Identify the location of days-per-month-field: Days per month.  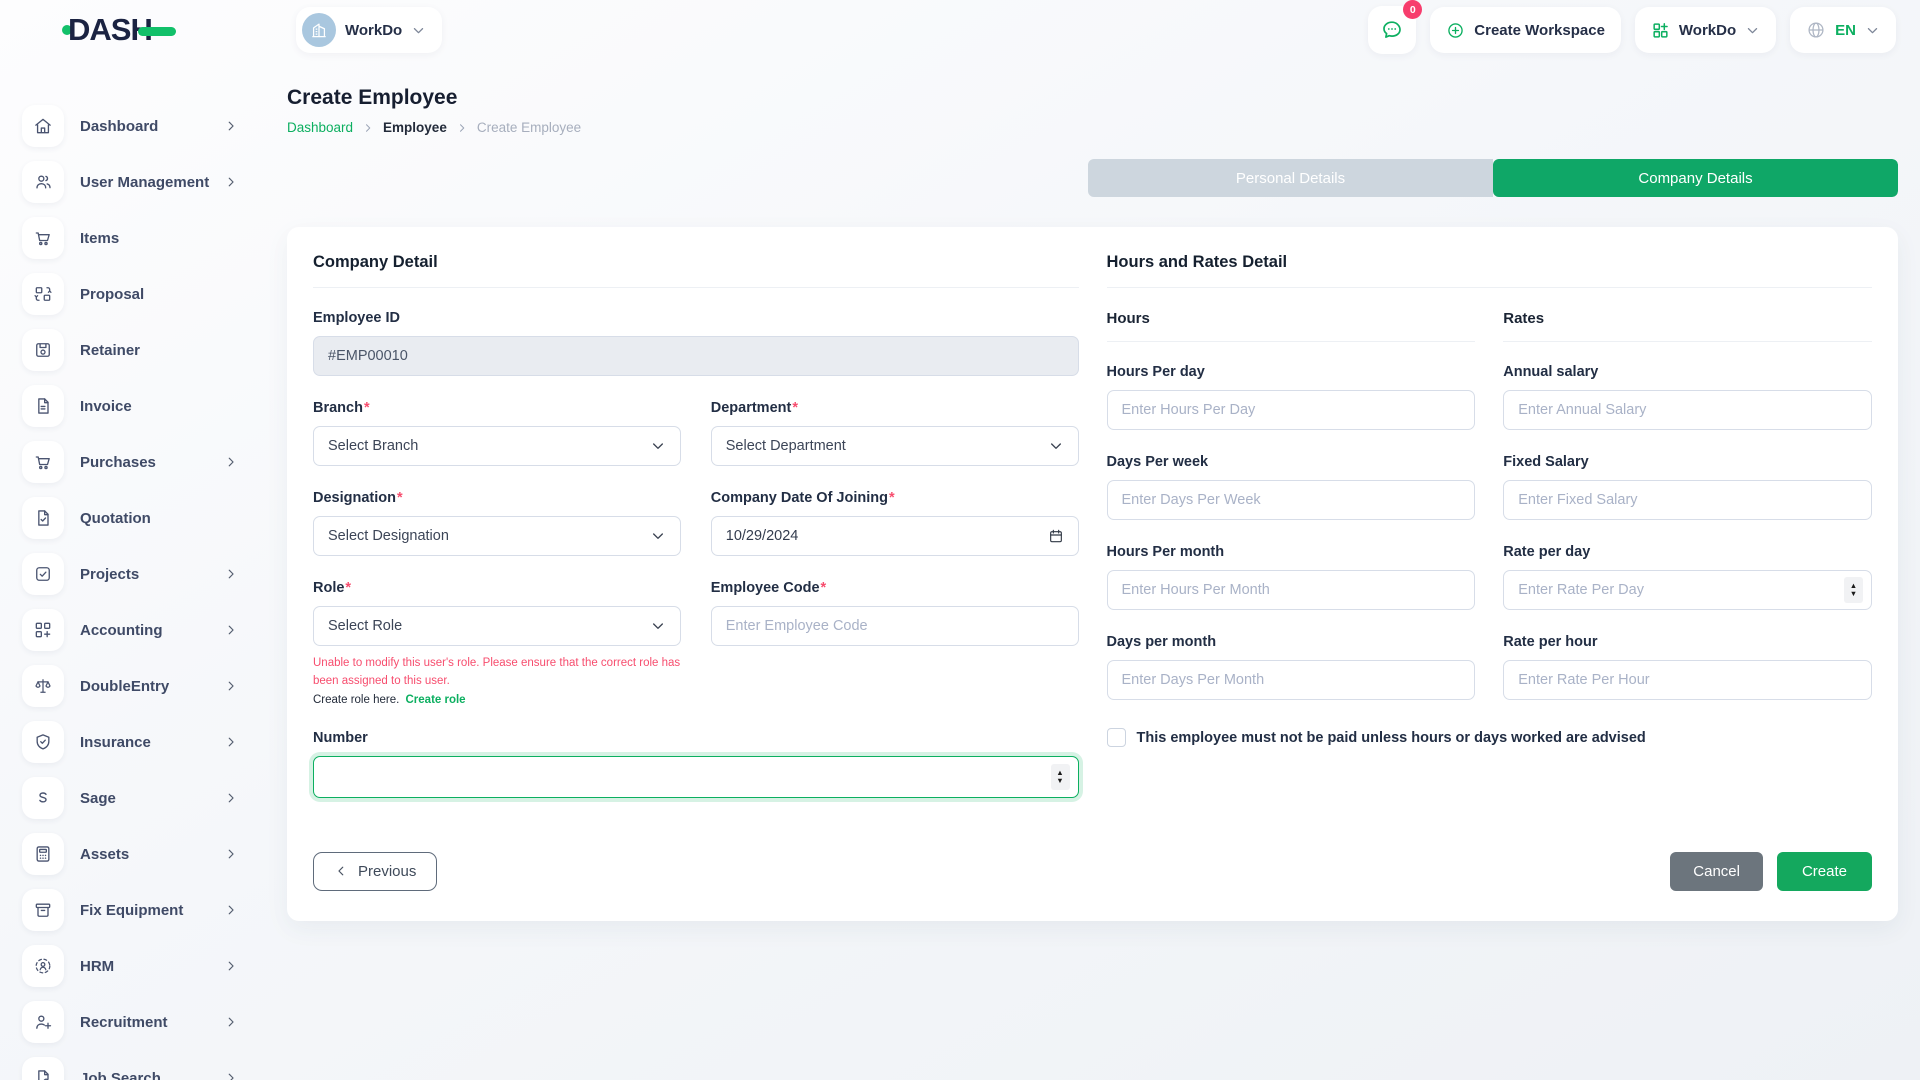
(1291, 667).